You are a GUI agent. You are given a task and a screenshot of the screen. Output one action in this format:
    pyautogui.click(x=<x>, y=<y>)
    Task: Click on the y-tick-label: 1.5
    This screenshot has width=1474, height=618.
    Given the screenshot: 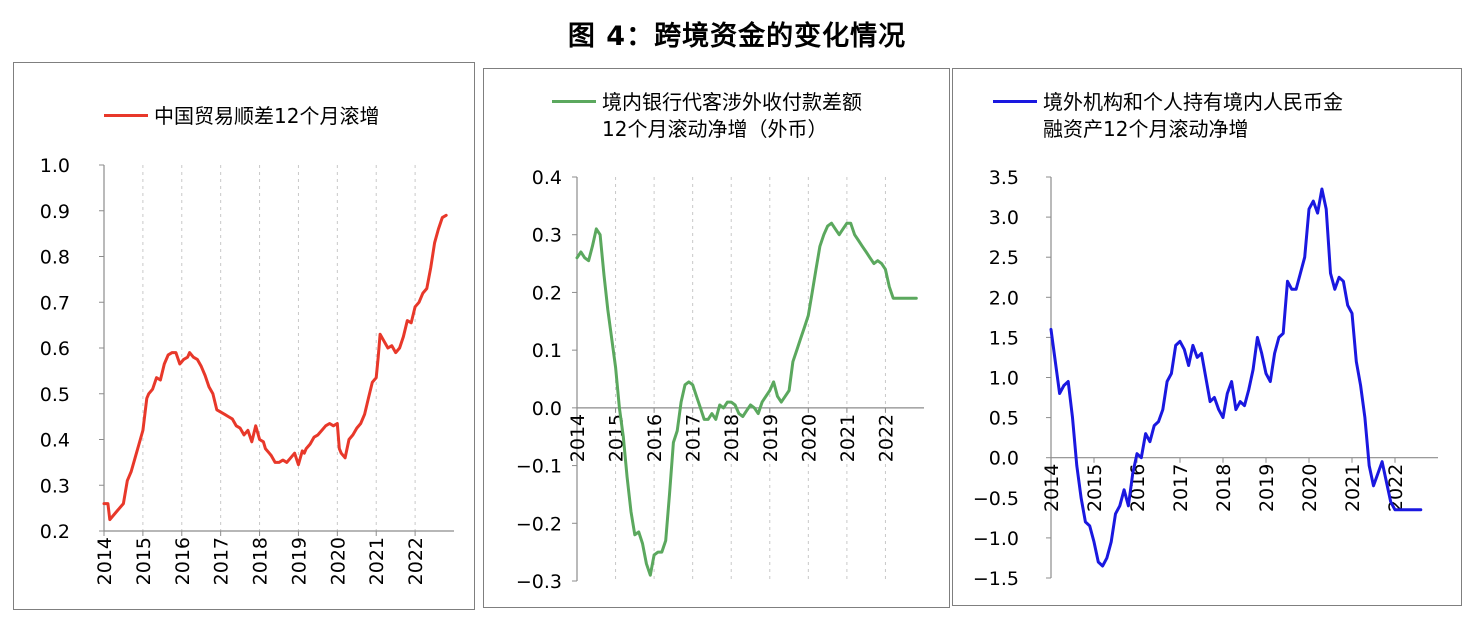 What is the action you would take?
    pyautogui.click(x=1004, y=338)
    